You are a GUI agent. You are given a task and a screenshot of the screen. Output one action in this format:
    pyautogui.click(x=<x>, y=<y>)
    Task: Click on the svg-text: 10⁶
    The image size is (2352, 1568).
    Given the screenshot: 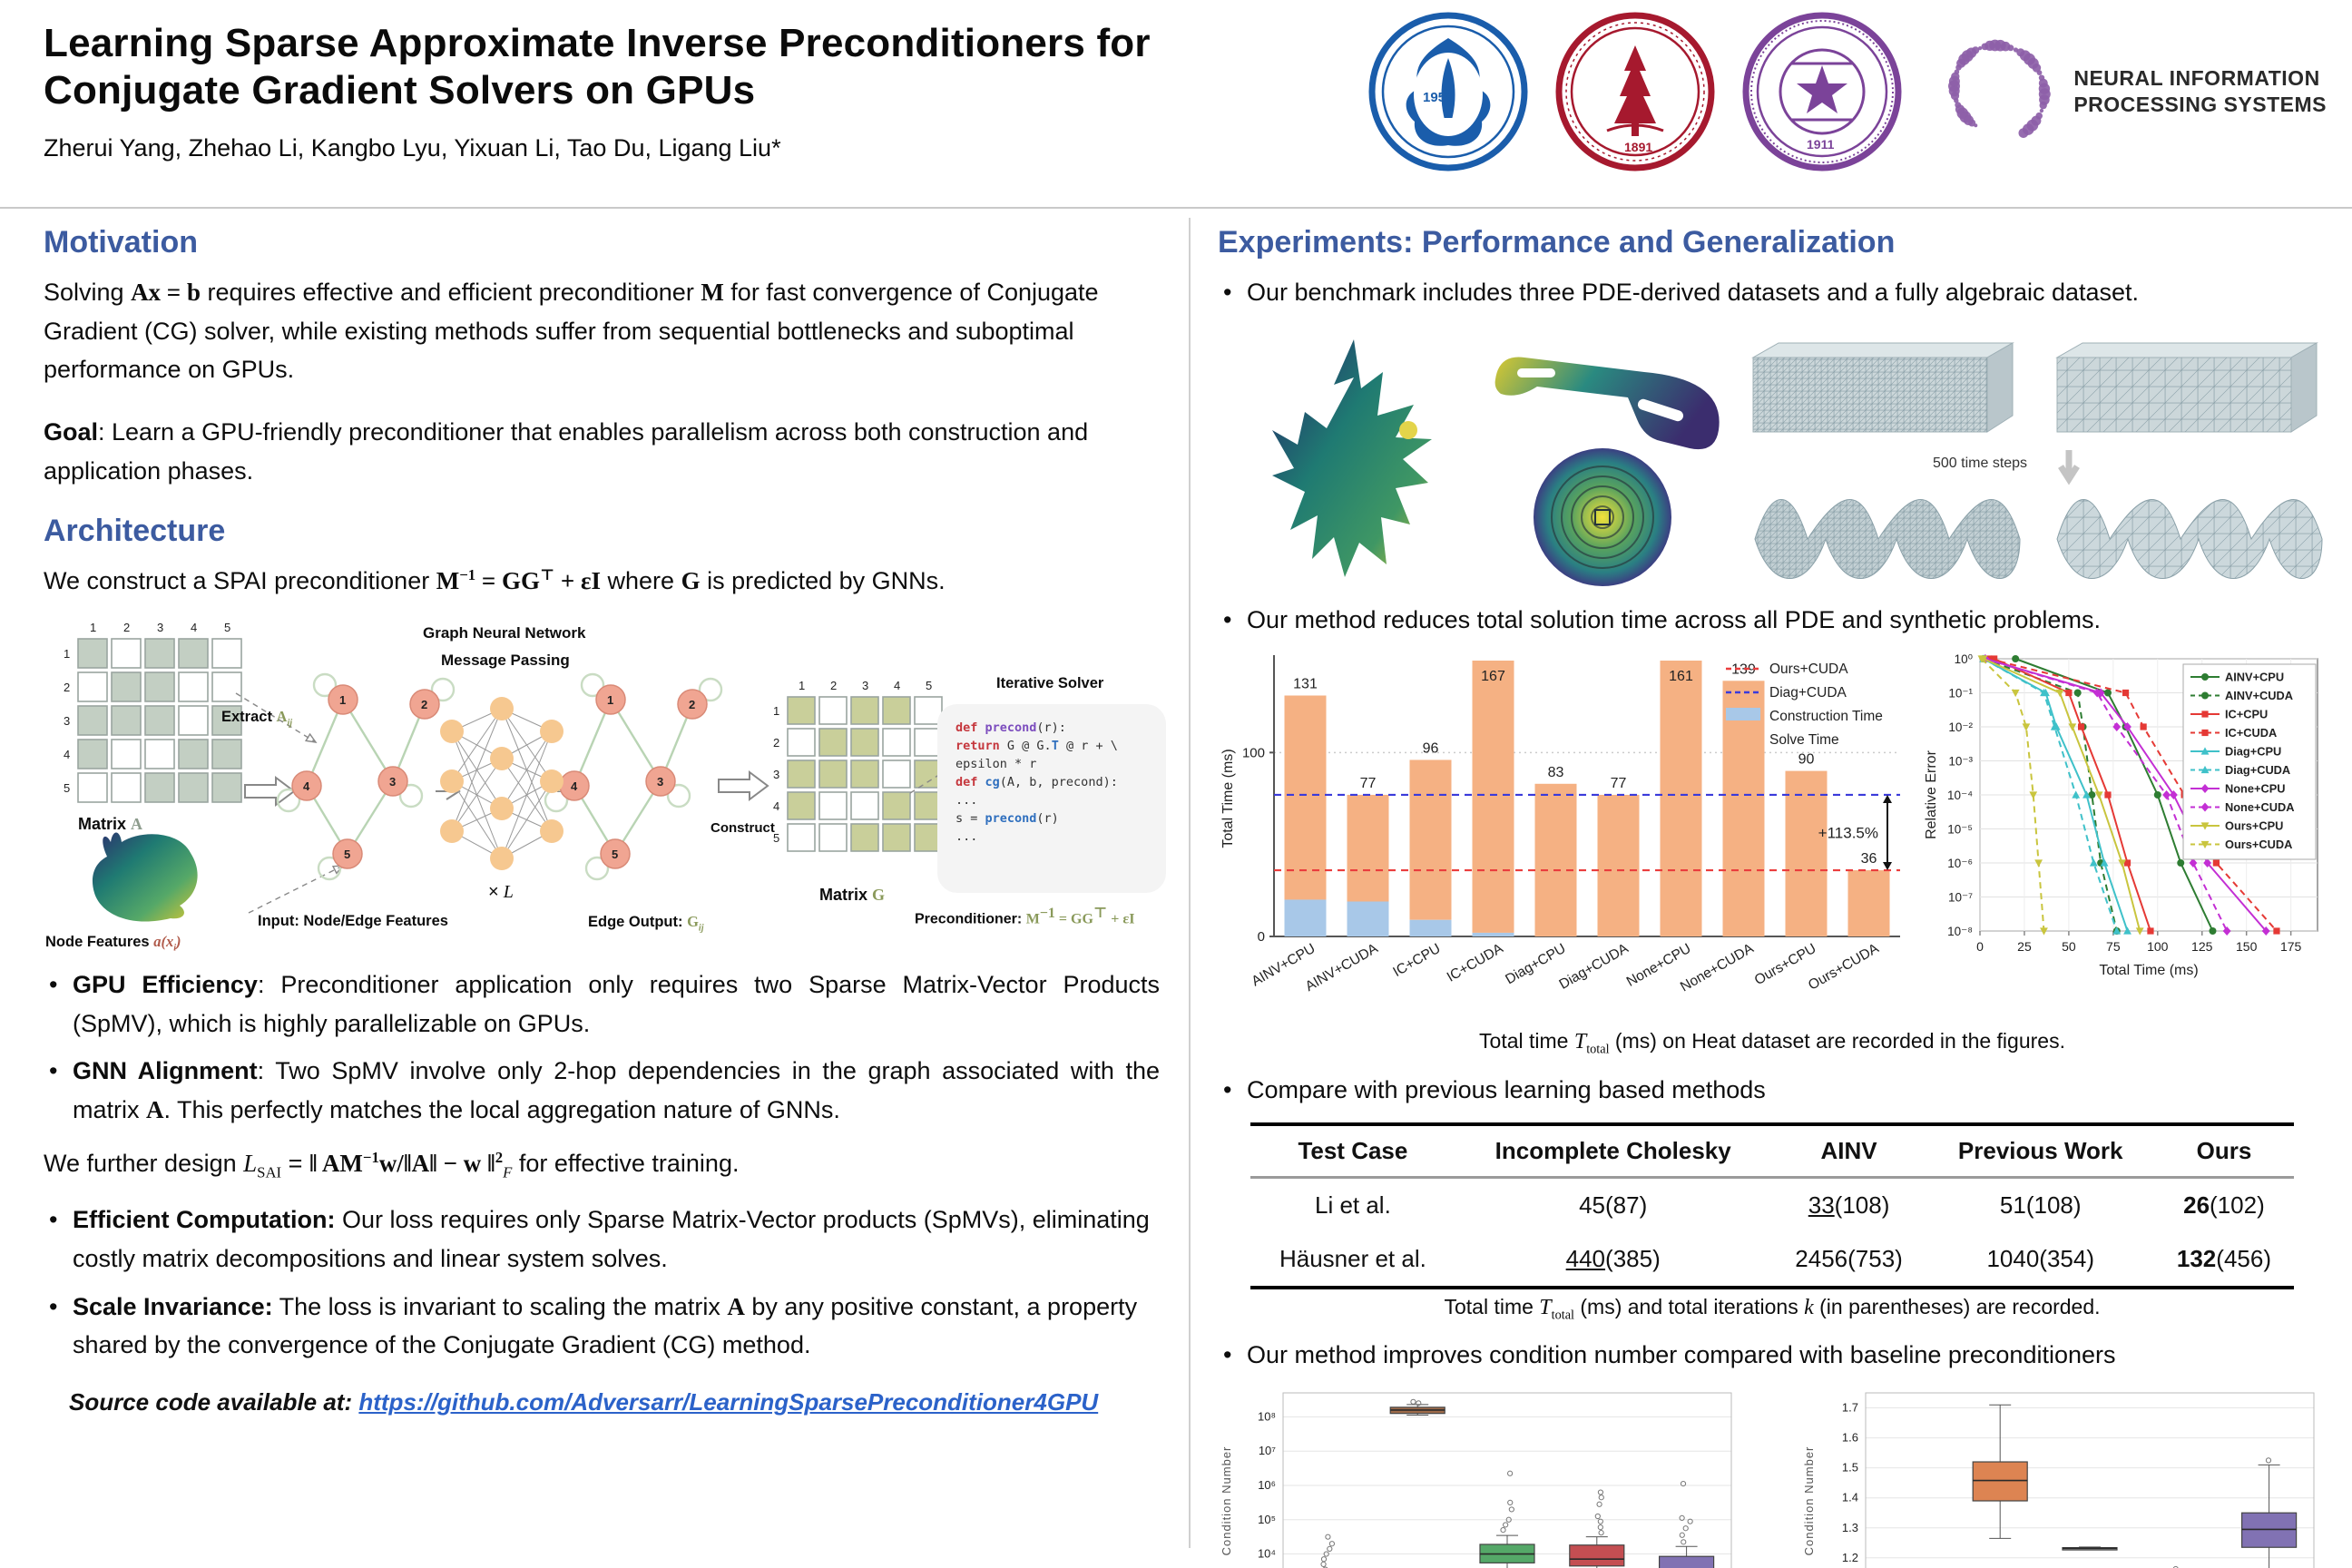 What is the action you would take?
    pyautogui.click(x=1267, y=1485)
    